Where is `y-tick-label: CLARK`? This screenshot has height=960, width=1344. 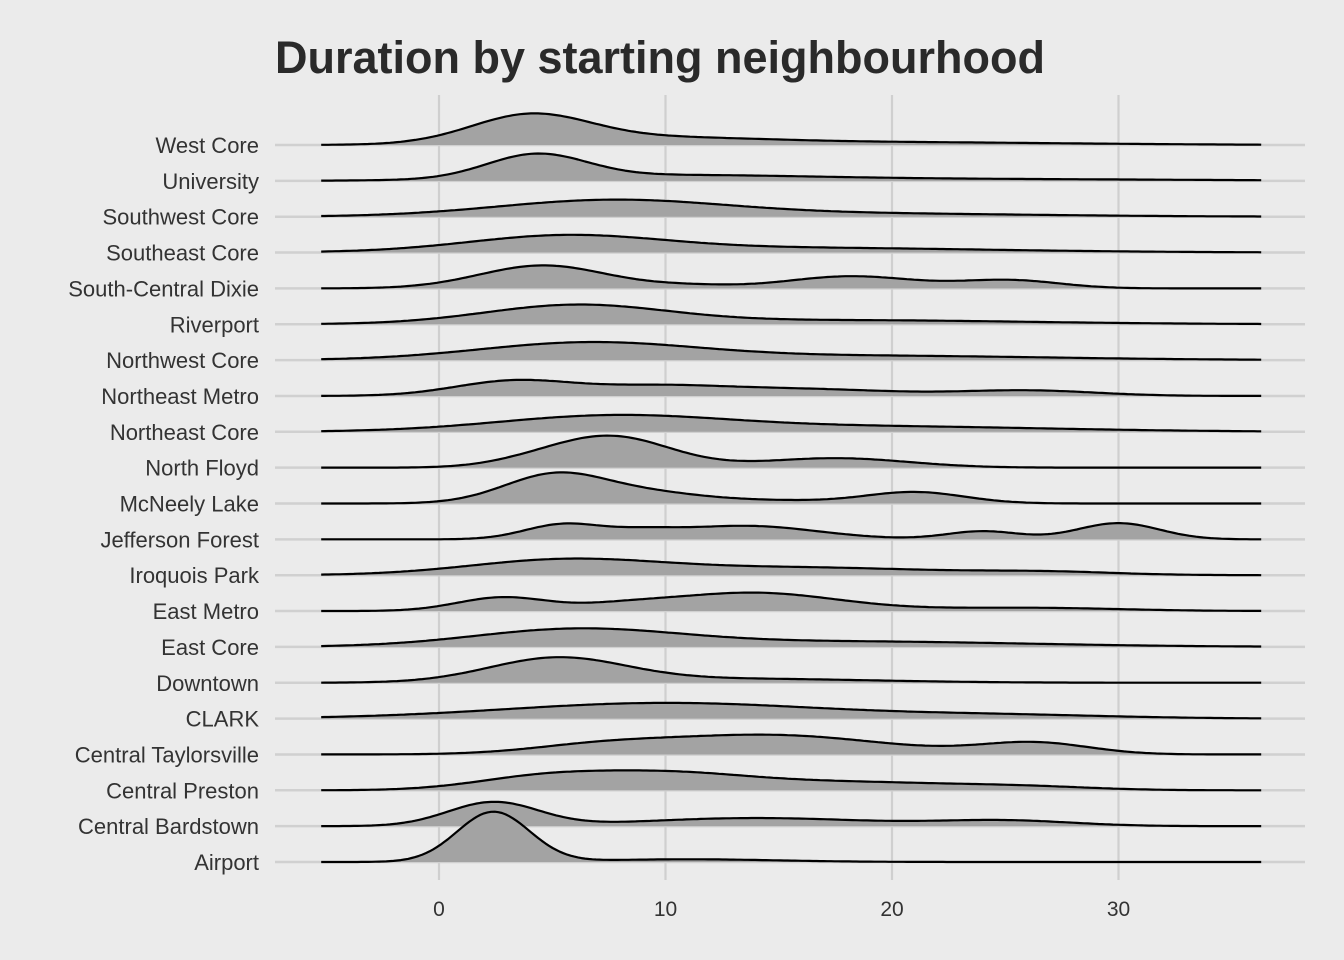
y-tick-label: CLARK is located at coordinates (223, 719).